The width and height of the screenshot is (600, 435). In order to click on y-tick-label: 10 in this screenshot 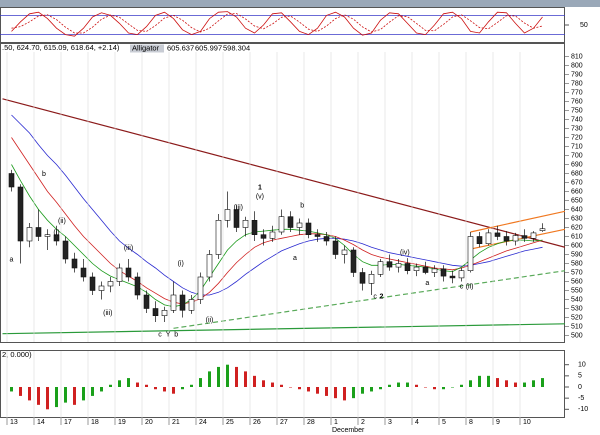, I will do `click(582, 365)`.